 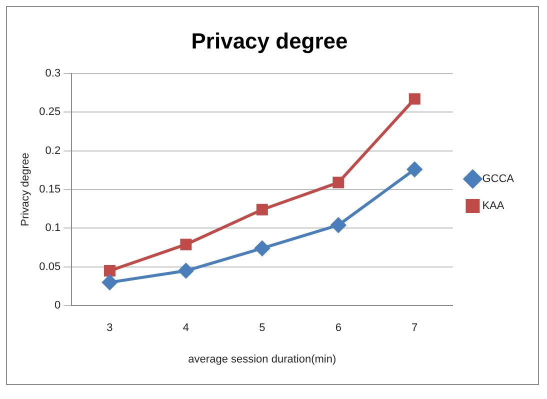 I want to click on y-tick-label: 0.05, so click(x=50, y=266).